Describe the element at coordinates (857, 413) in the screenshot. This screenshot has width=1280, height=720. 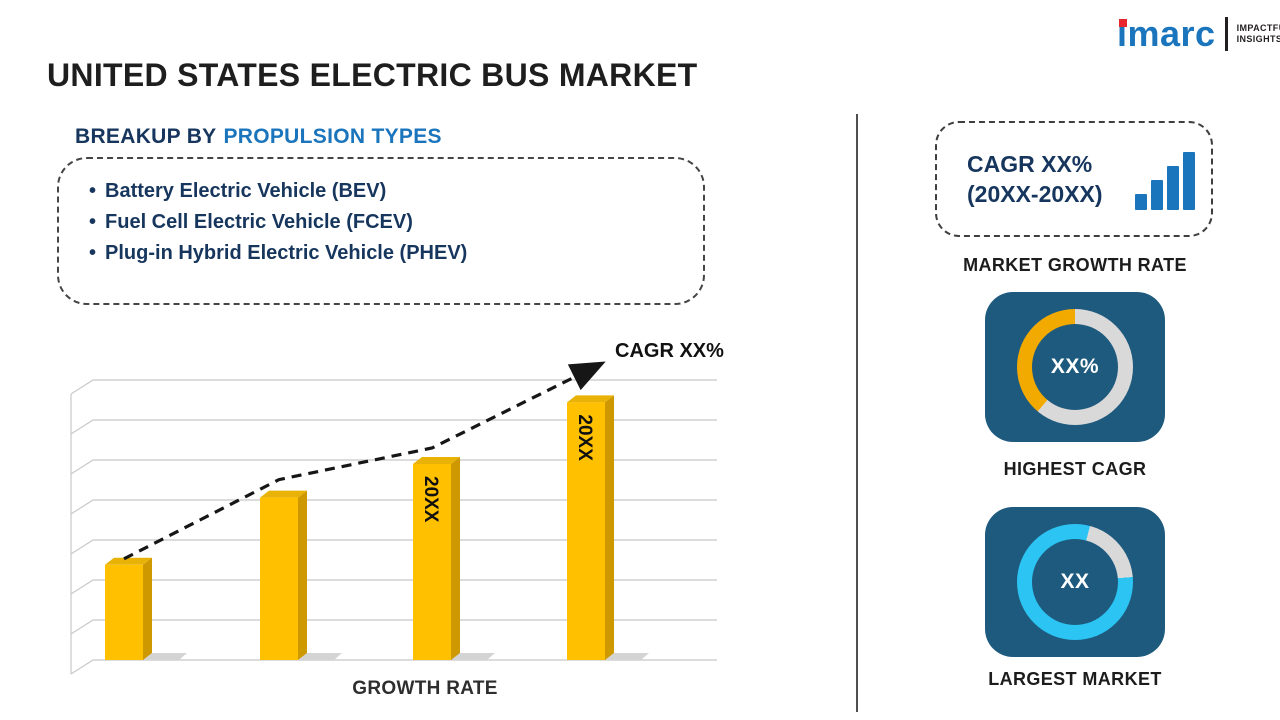
I see `vertical-divider` at that location.